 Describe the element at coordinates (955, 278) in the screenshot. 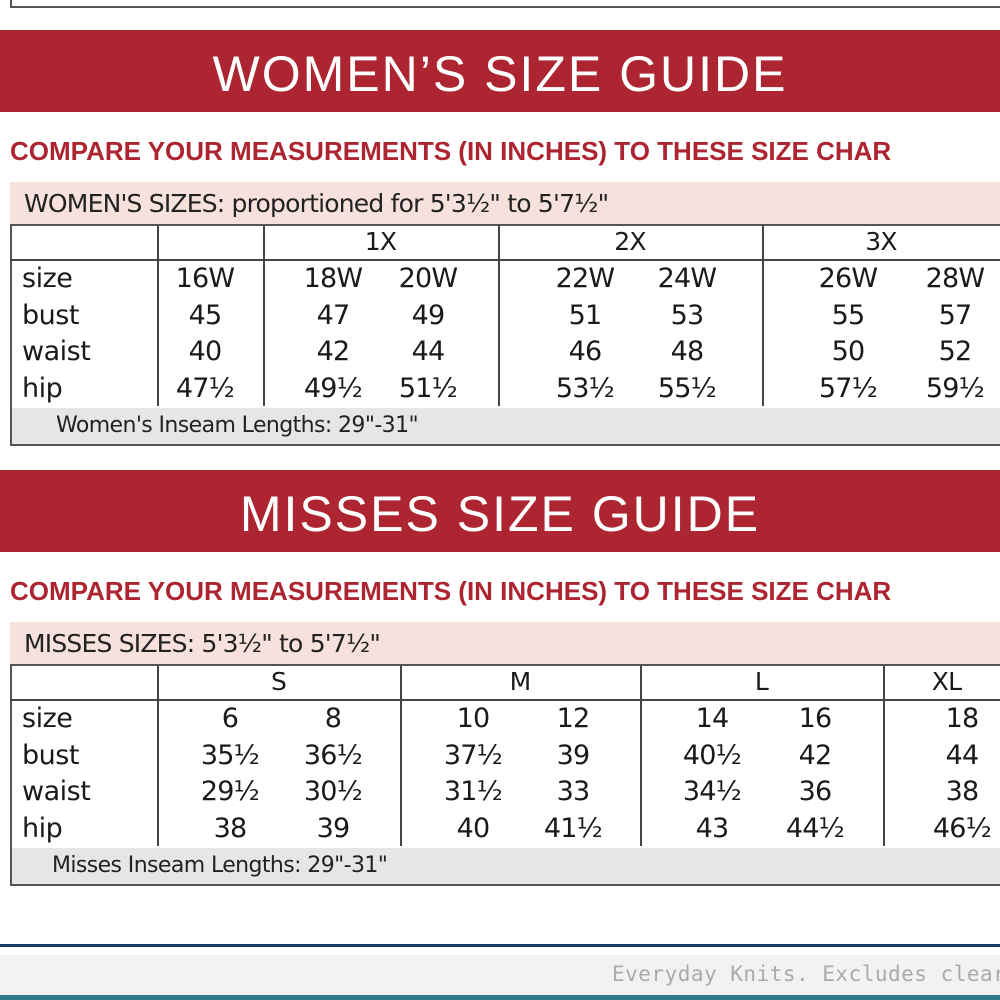

I see `table-cell: 28W` at that location.